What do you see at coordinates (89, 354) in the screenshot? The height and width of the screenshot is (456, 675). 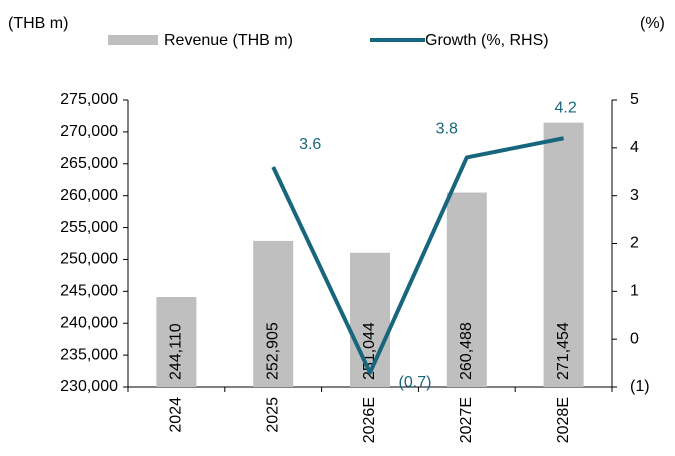 I see `y-tick-label: 235,000` at bounding box center [89, 354].